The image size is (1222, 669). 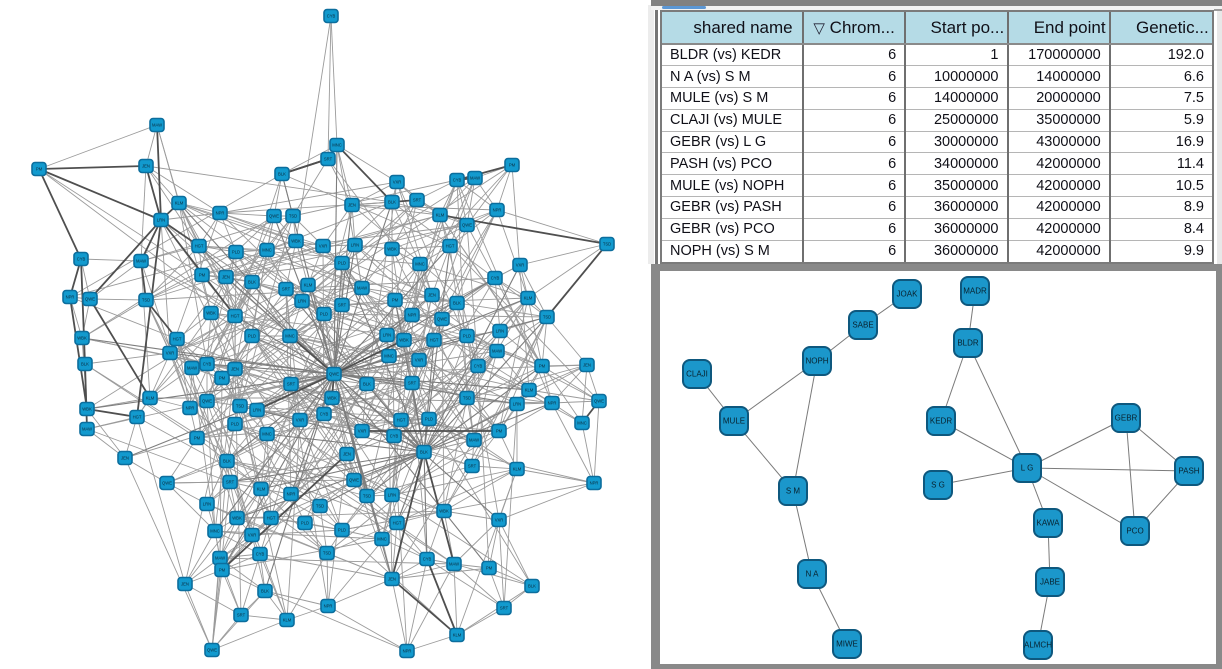 What do you see at coordinates (1049, 523) in the screenshot?
I see `svg-text: KAWA` at bounding box center [1049, 523].